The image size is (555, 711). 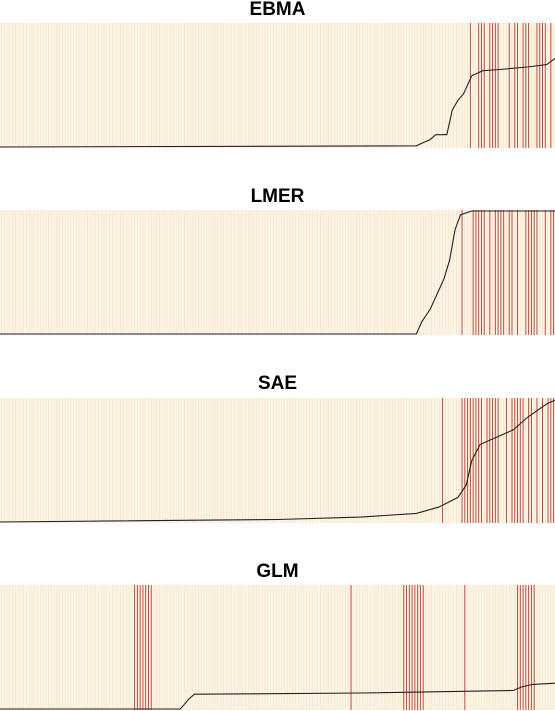 What do you see at coordinates (277, 383) in the screenshot?
I see `chart-title: SAE` at bounding box center [277, 383].